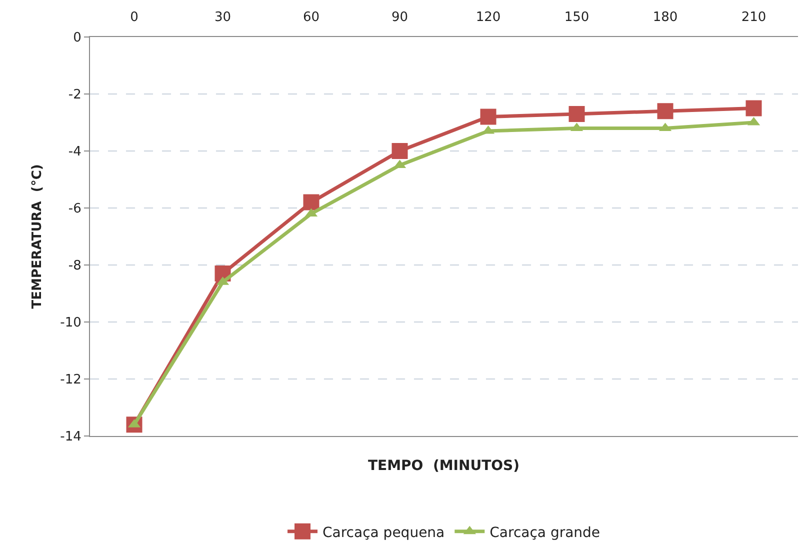 The height and width of the screenshot is (558, 808). What do you see at coordinates (77, 38) in the screenshot?
I see `y-tick-label: 0` at bounding box center [77, 38].